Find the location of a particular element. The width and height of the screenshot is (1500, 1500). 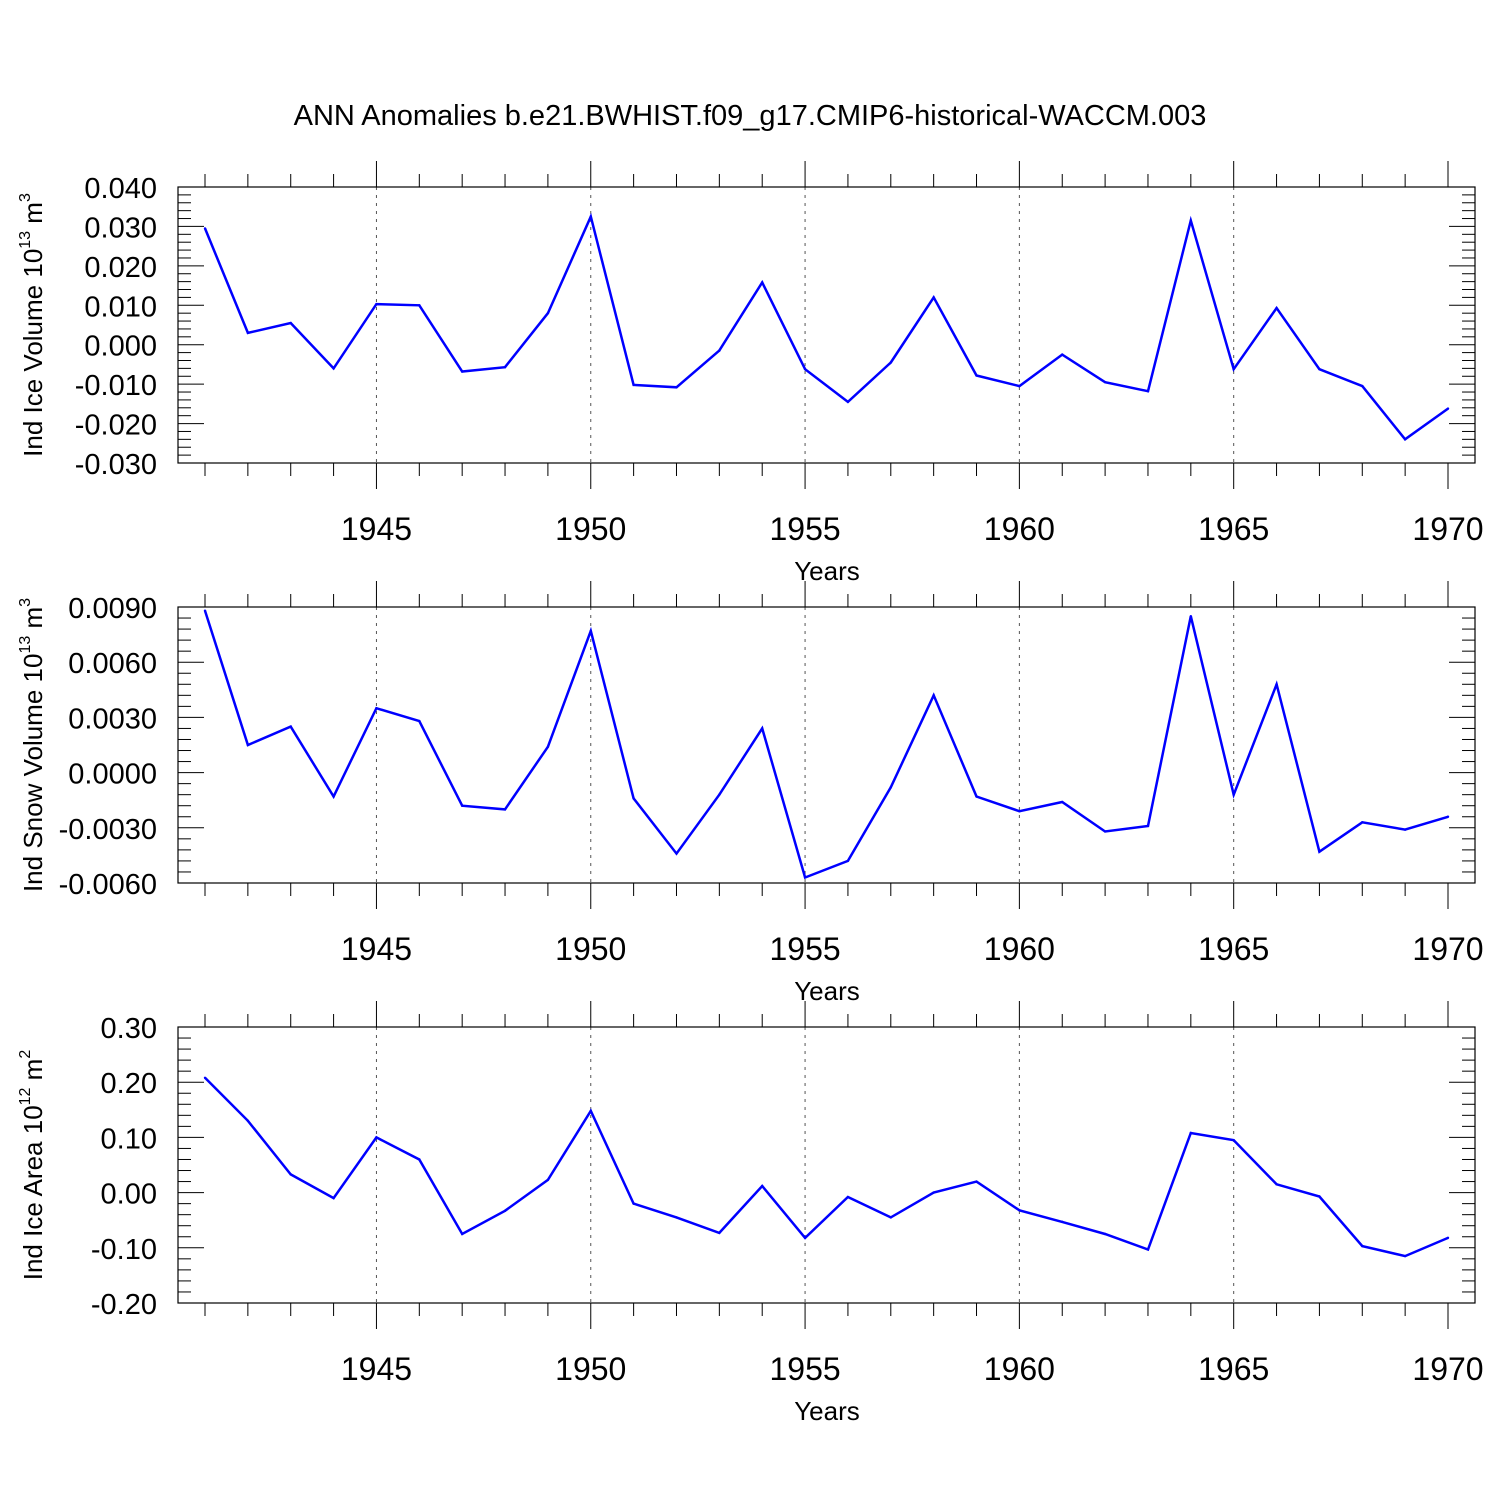

y-axis-label: Ind Snow Volume 1013 m3 is located at coordinates (32, 745).